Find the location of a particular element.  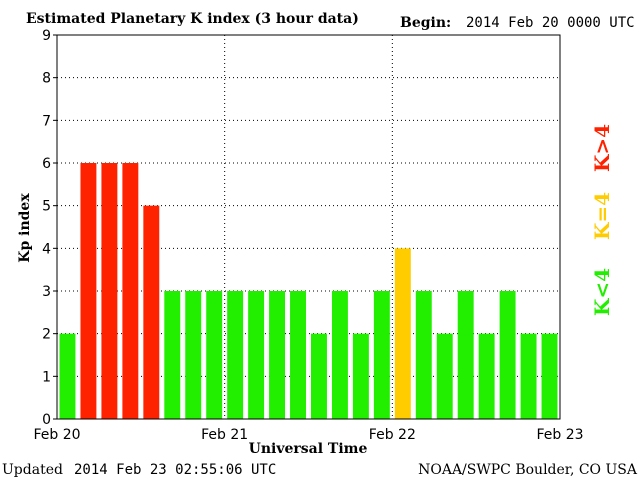

legend-high: K>4 is located at coordinates (602, 148).